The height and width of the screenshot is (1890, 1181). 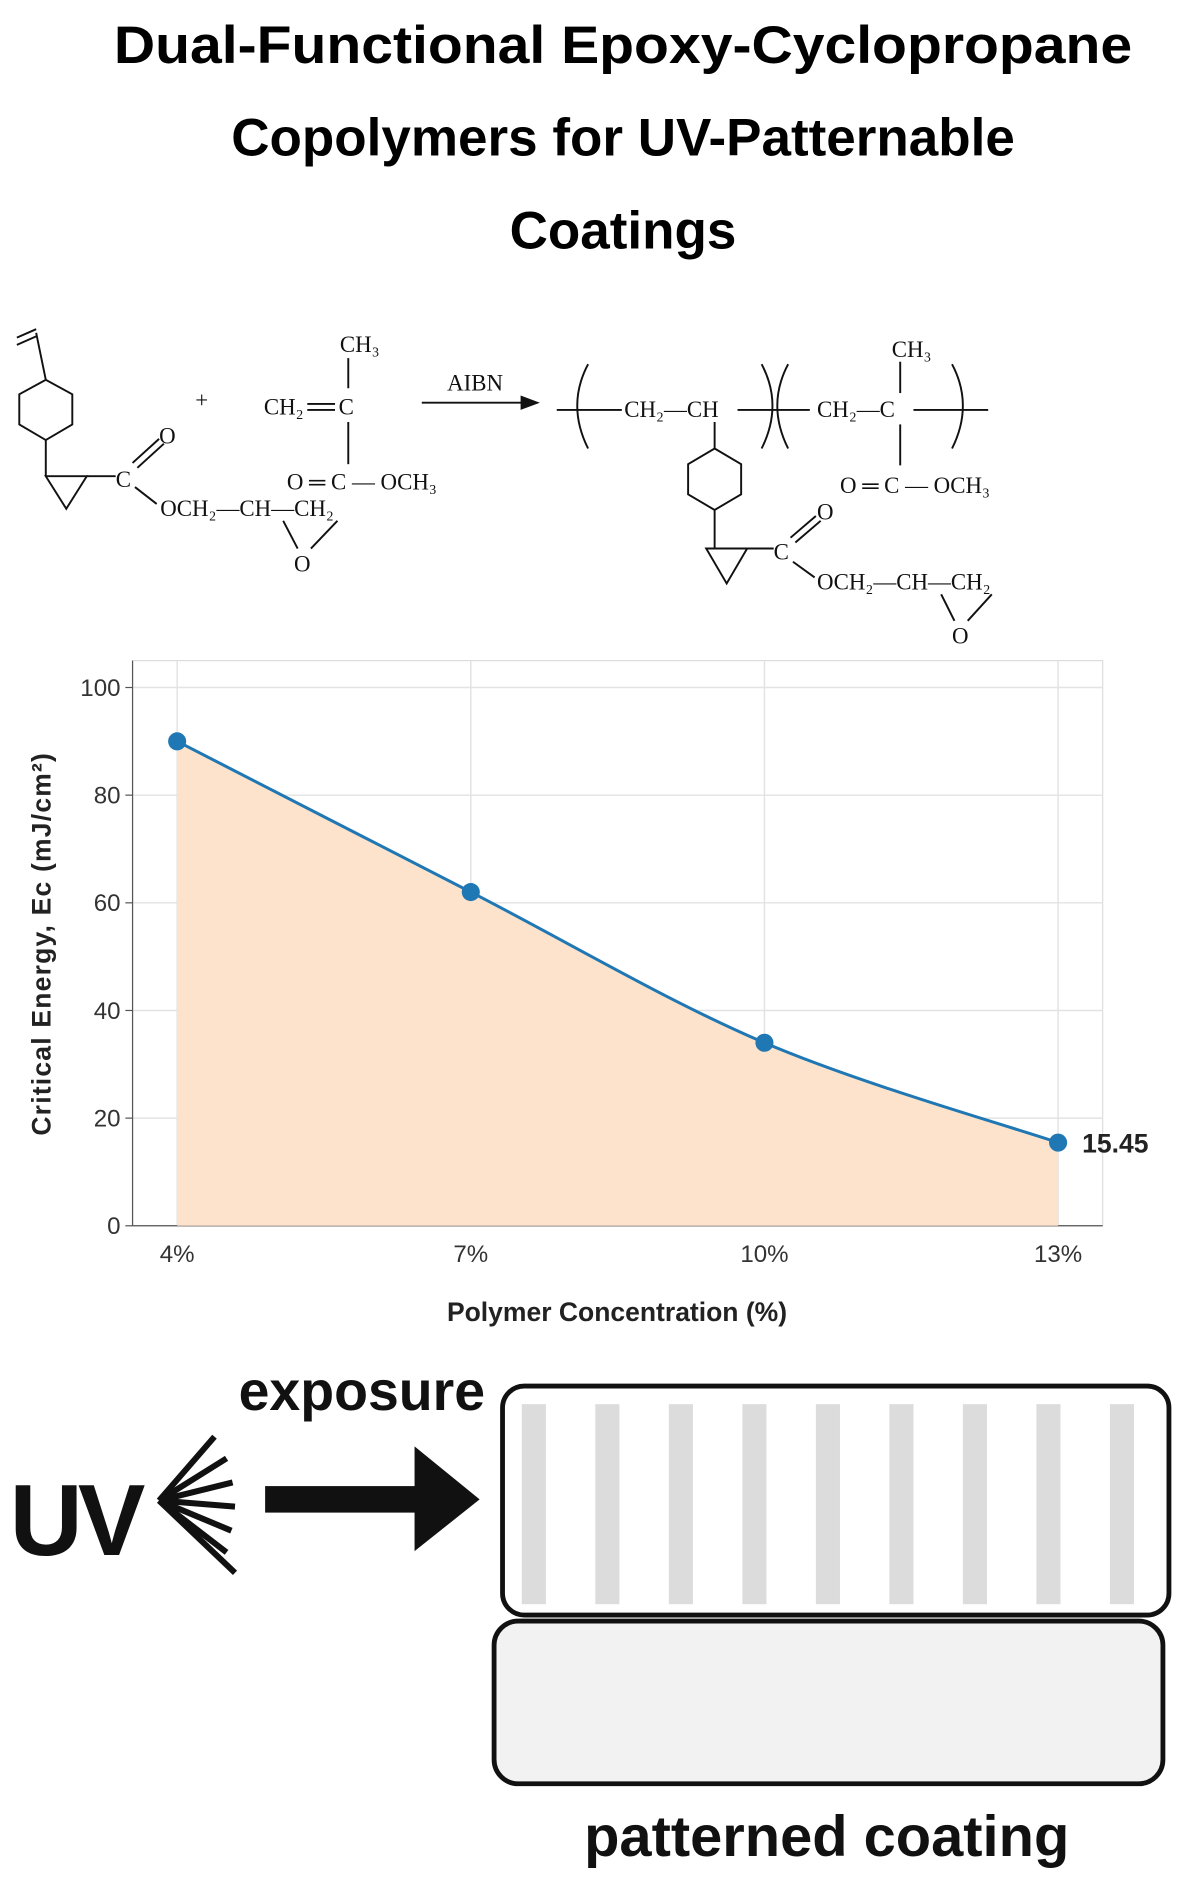 What do you see at coordinates (828, 1504) in the screenshot?
I see `mask-stripes` at bounding box center [828, 1504].